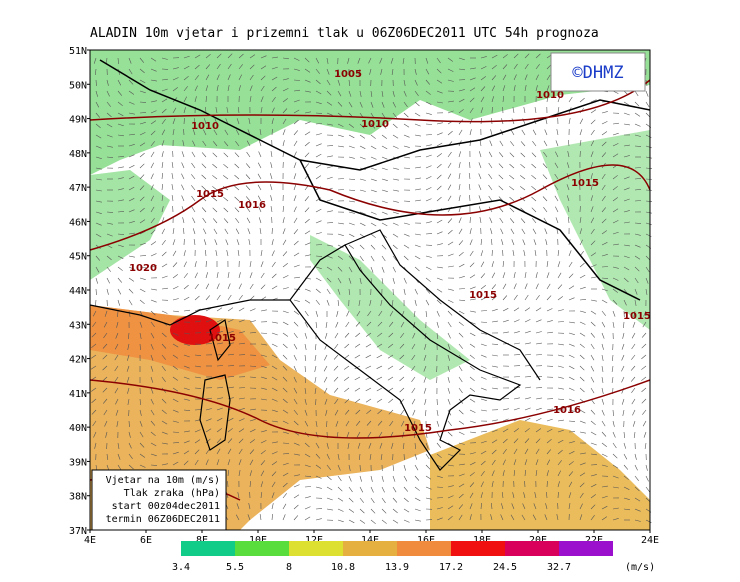  Describe the element at coordinates (540, 475) in the screenshot. I see `wind-field-orange` at that location.